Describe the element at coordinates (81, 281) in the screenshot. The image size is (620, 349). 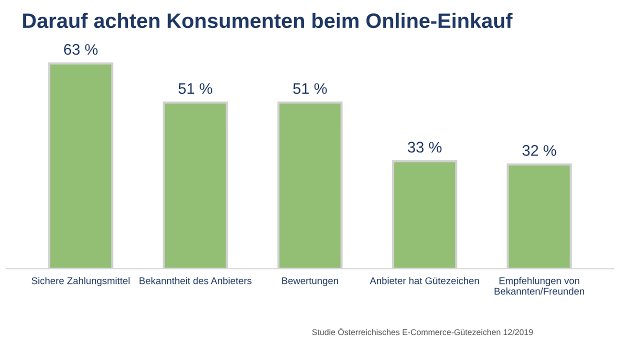
I see `x-tick-label: Sichere Zahlungsmittel` at that location.